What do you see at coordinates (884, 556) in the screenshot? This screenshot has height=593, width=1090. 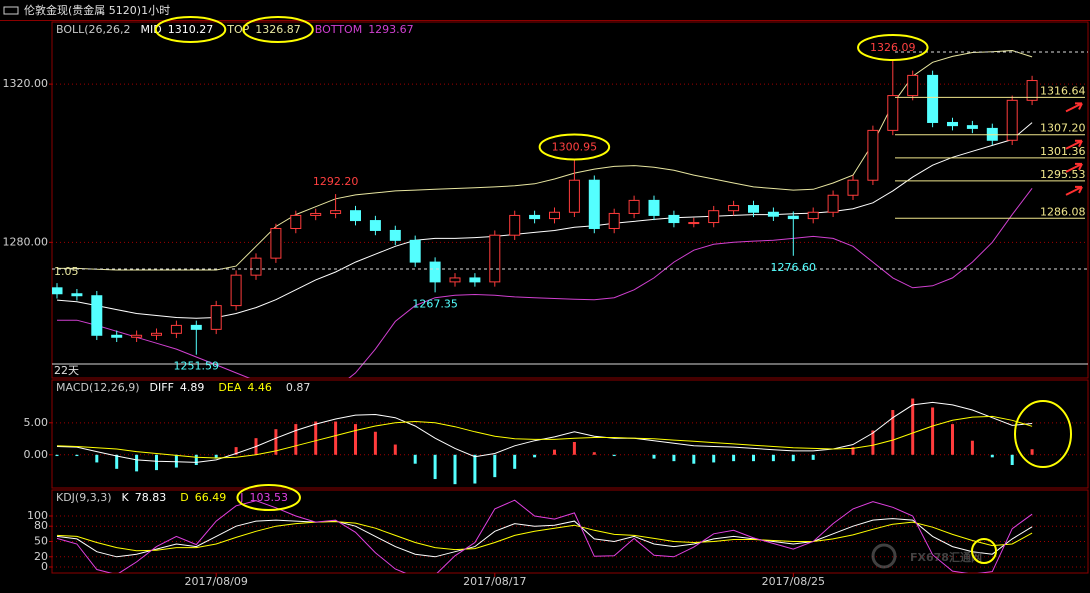 I see `watermark-logo` at bounding box center [884, 556].